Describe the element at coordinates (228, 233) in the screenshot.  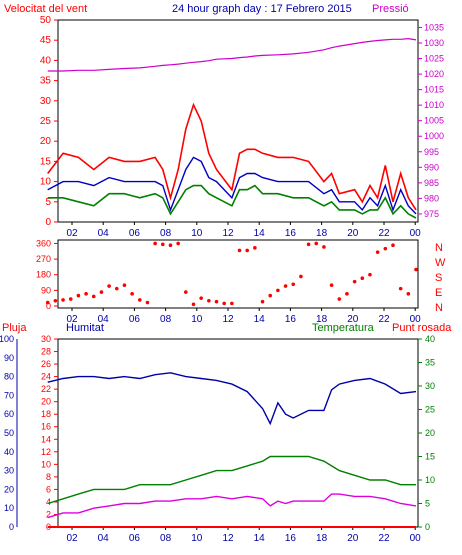
I see `p0-x-tick-label: 12` at that location.